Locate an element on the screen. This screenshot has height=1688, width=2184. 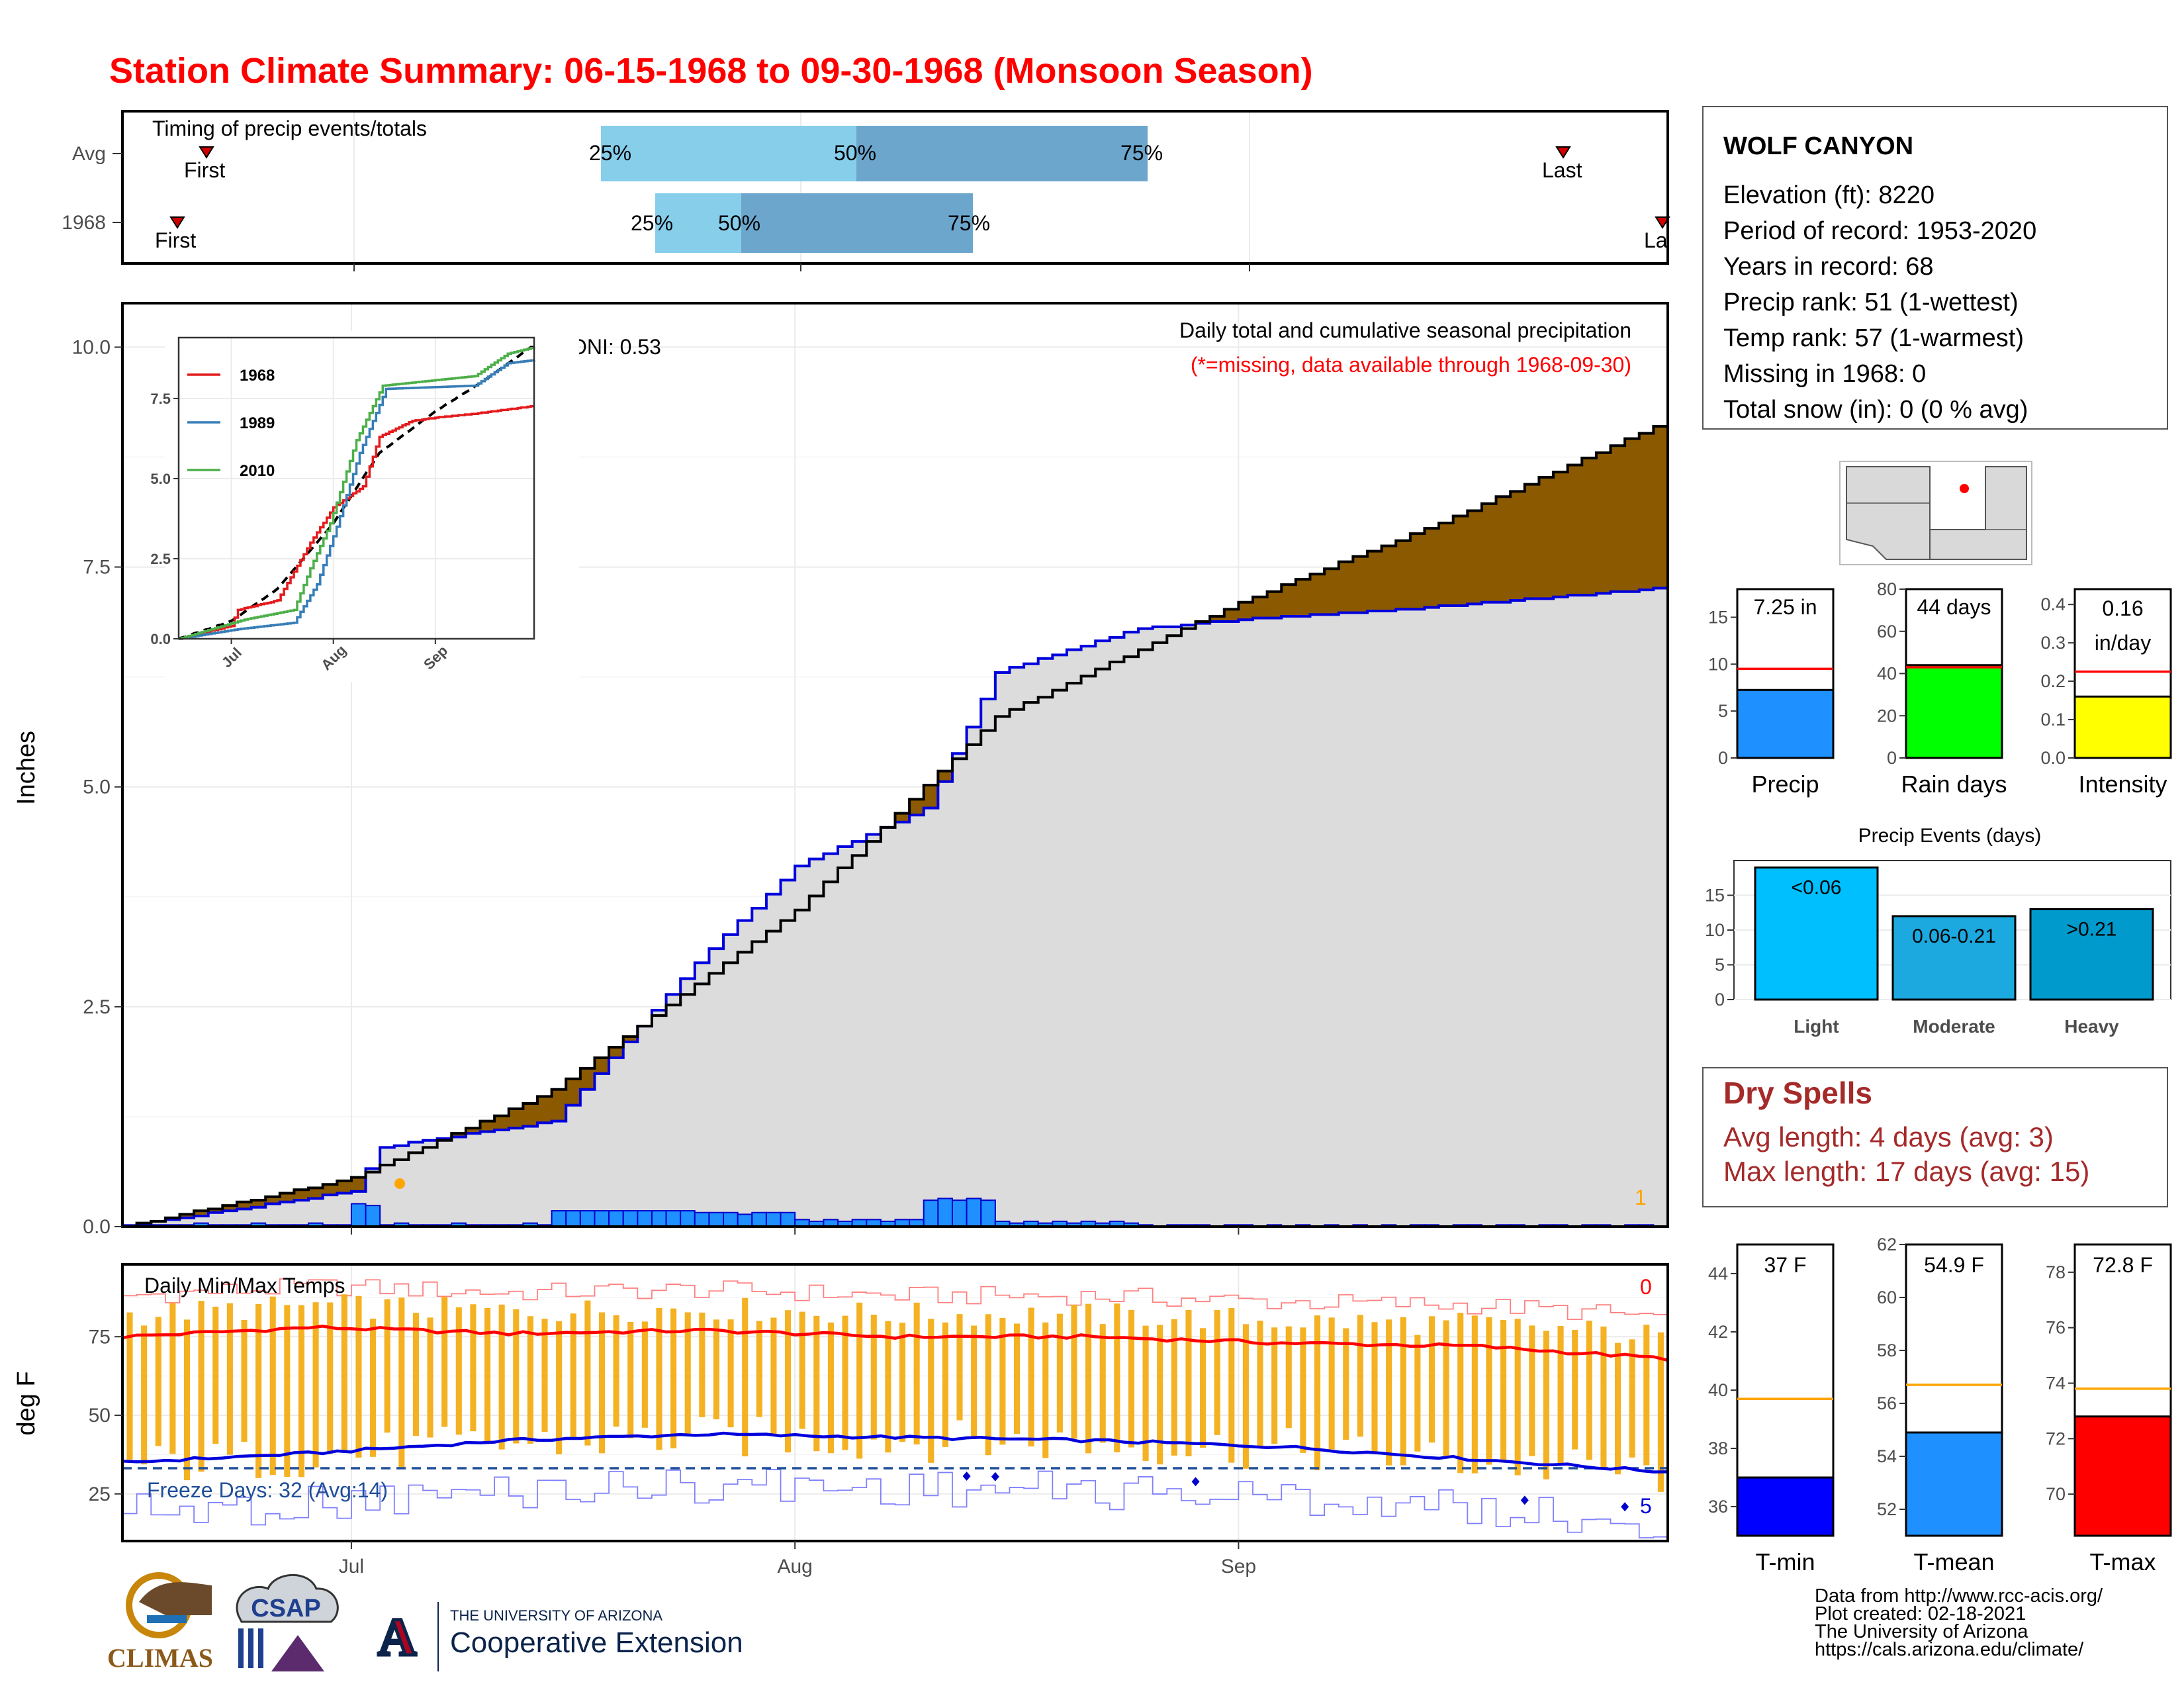
temp-y-tick: 50 is located at coordinates (100, 1416).